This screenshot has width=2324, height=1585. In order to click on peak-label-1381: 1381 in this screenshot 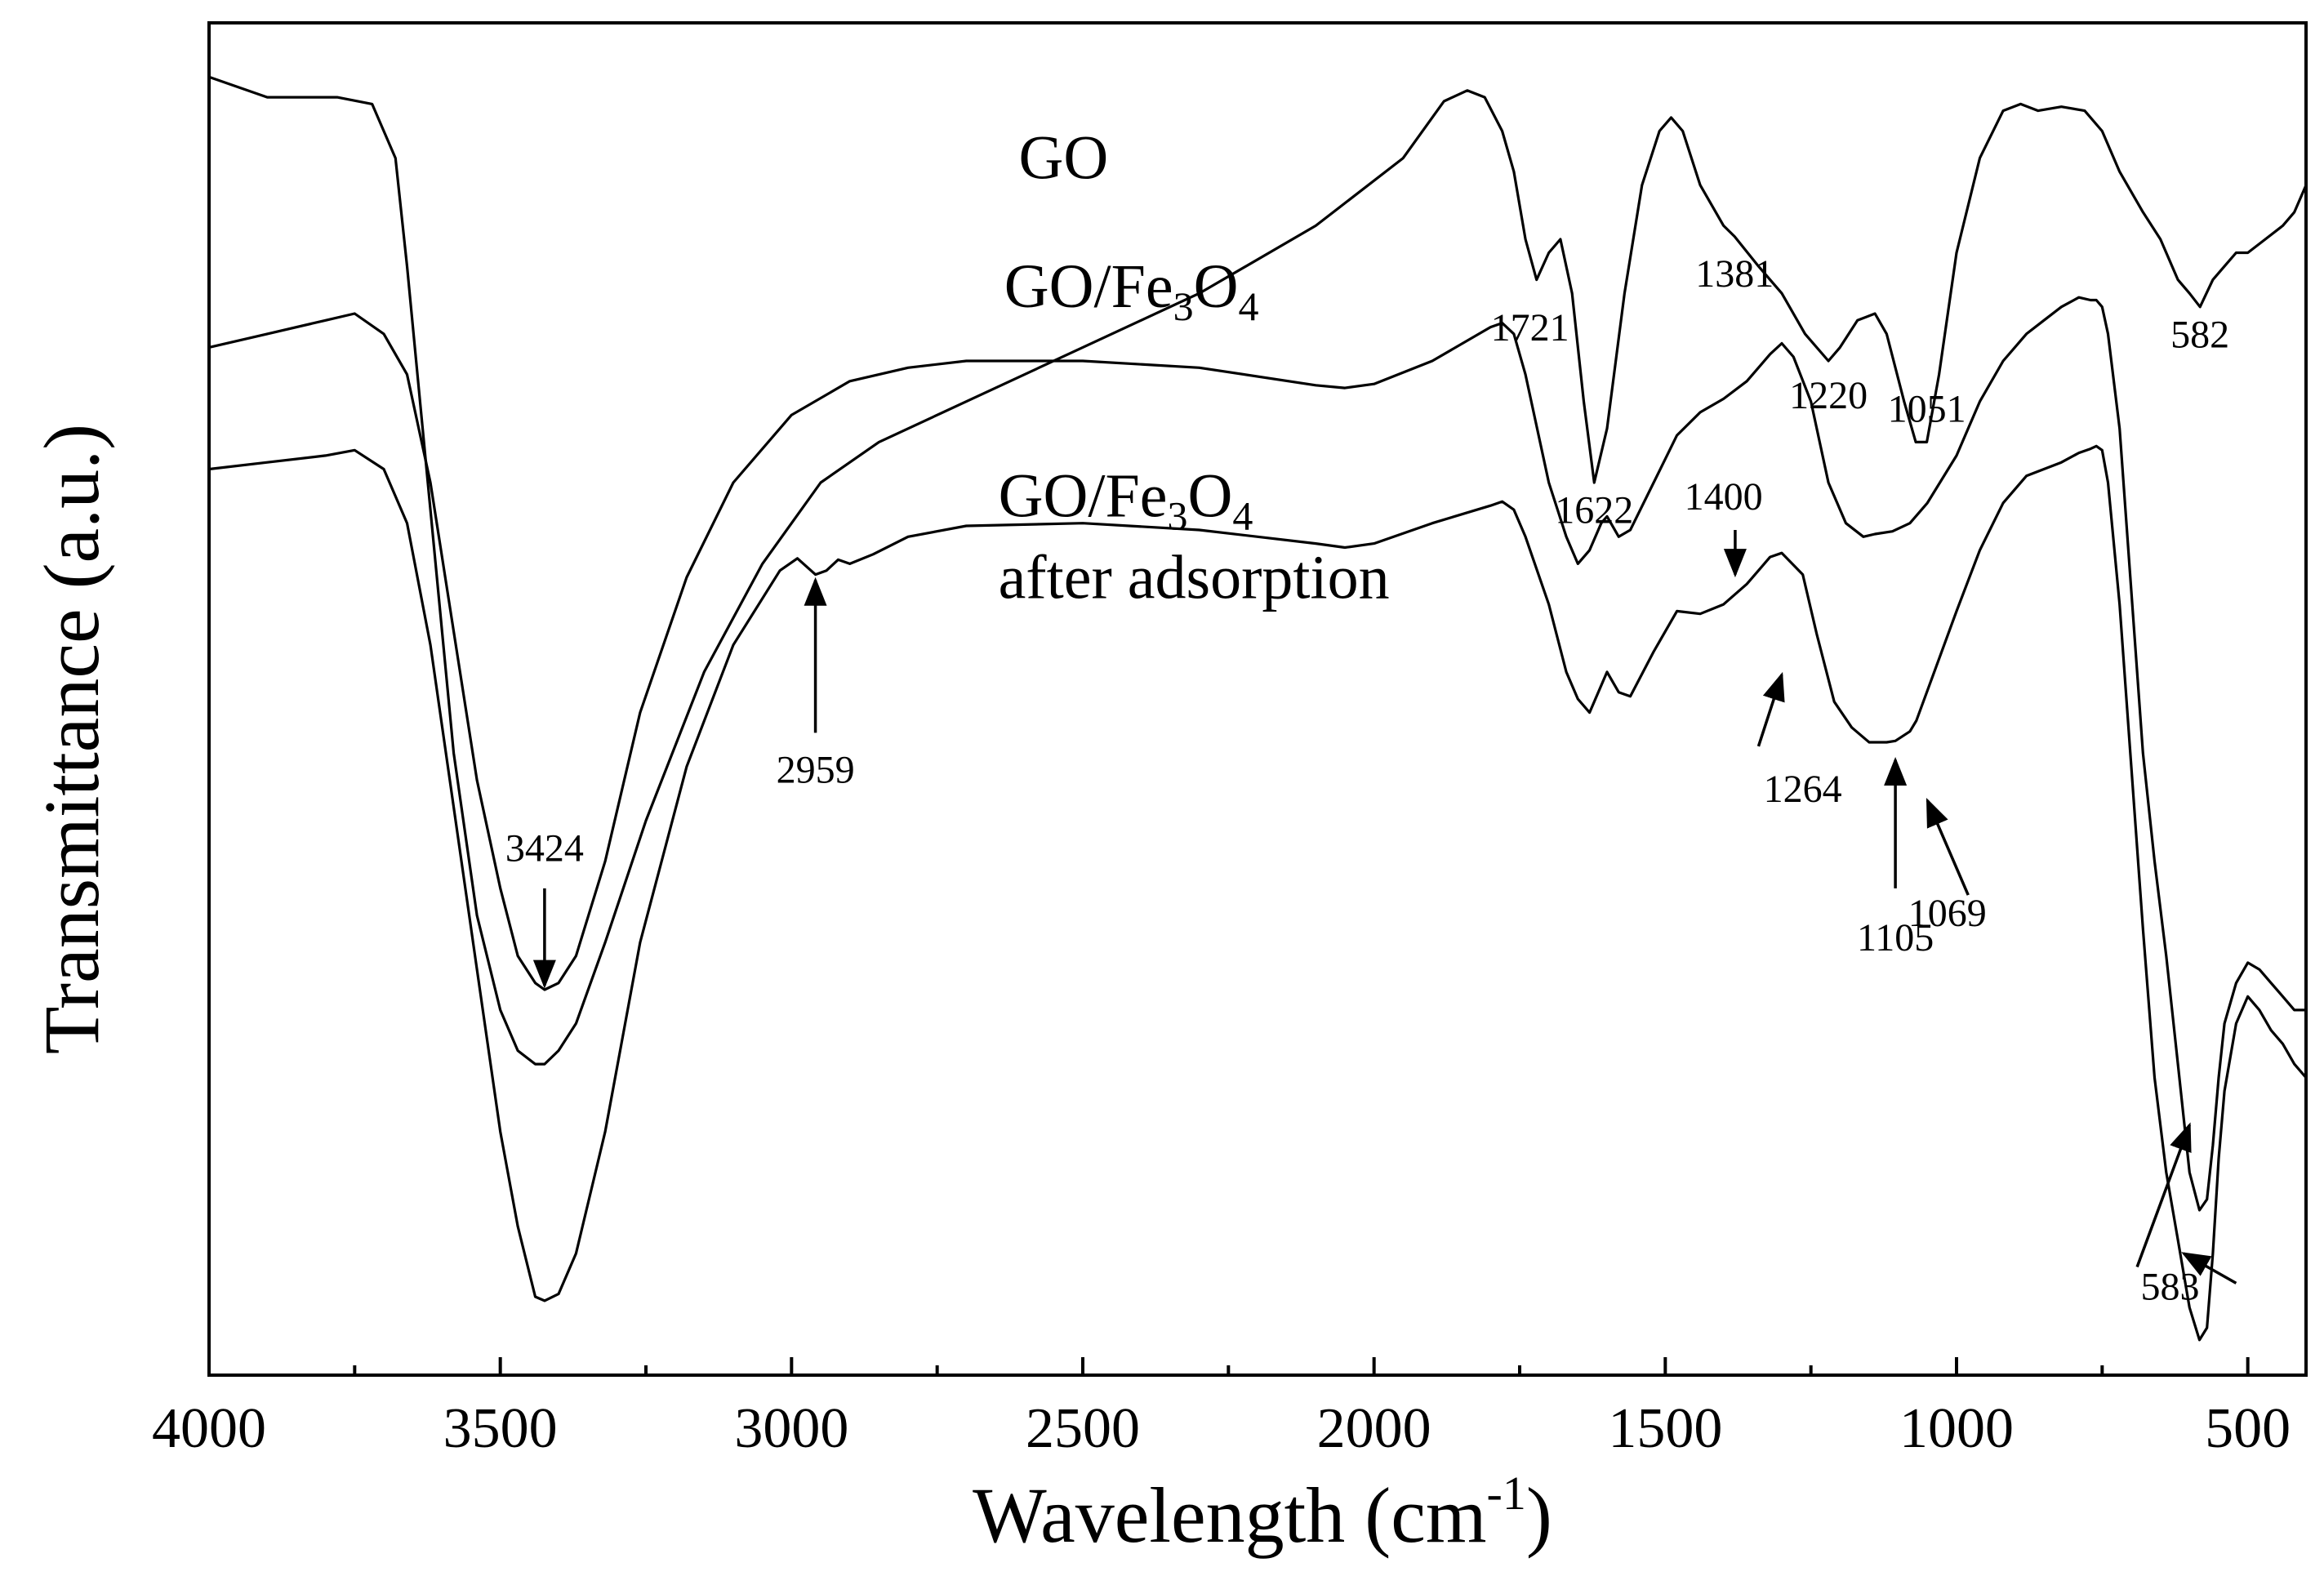, I will do `click(1734, 274)`.